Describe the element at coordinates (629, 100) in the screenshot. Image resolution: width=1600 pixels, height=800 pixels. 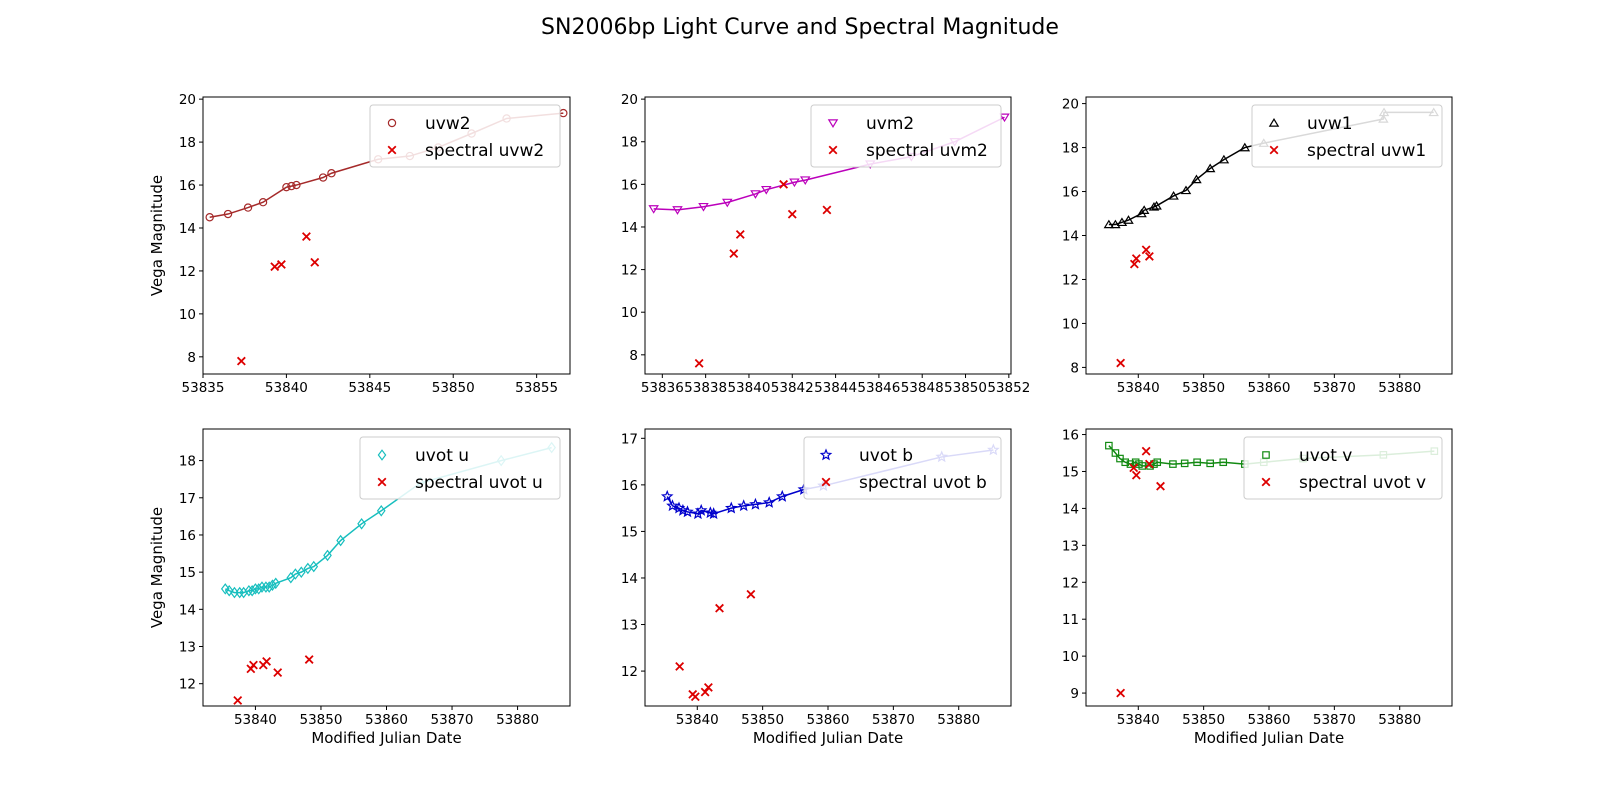
I see `y-tick-label: 20` at that location.